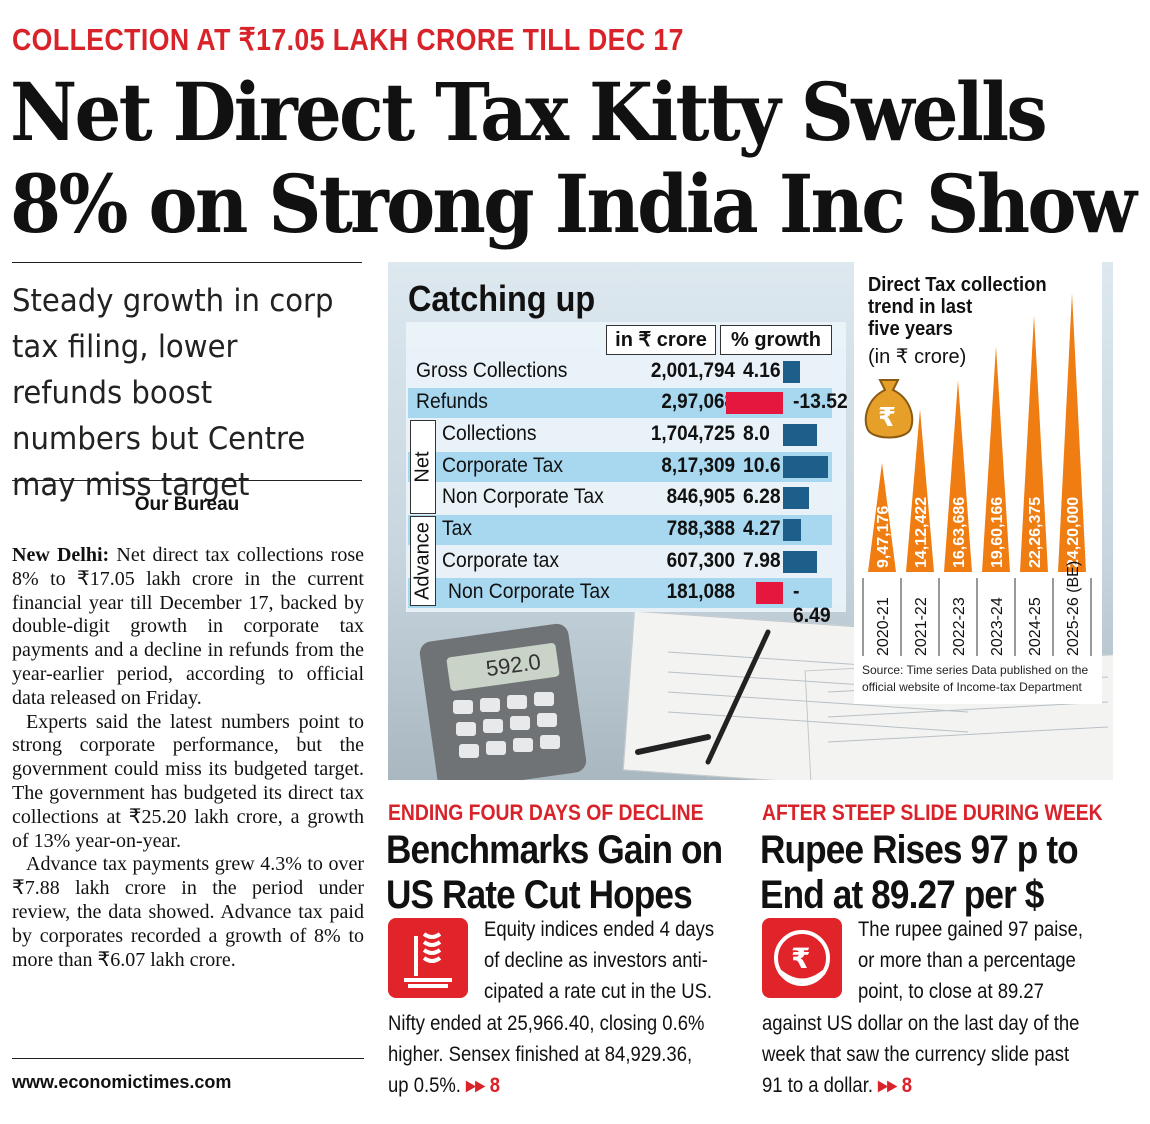 The height and width of the screenshot is (1124, 1150). Describe the element at coordinates (776, 340) in the screenshot. I see `column-header-growth: % growth` at that location.